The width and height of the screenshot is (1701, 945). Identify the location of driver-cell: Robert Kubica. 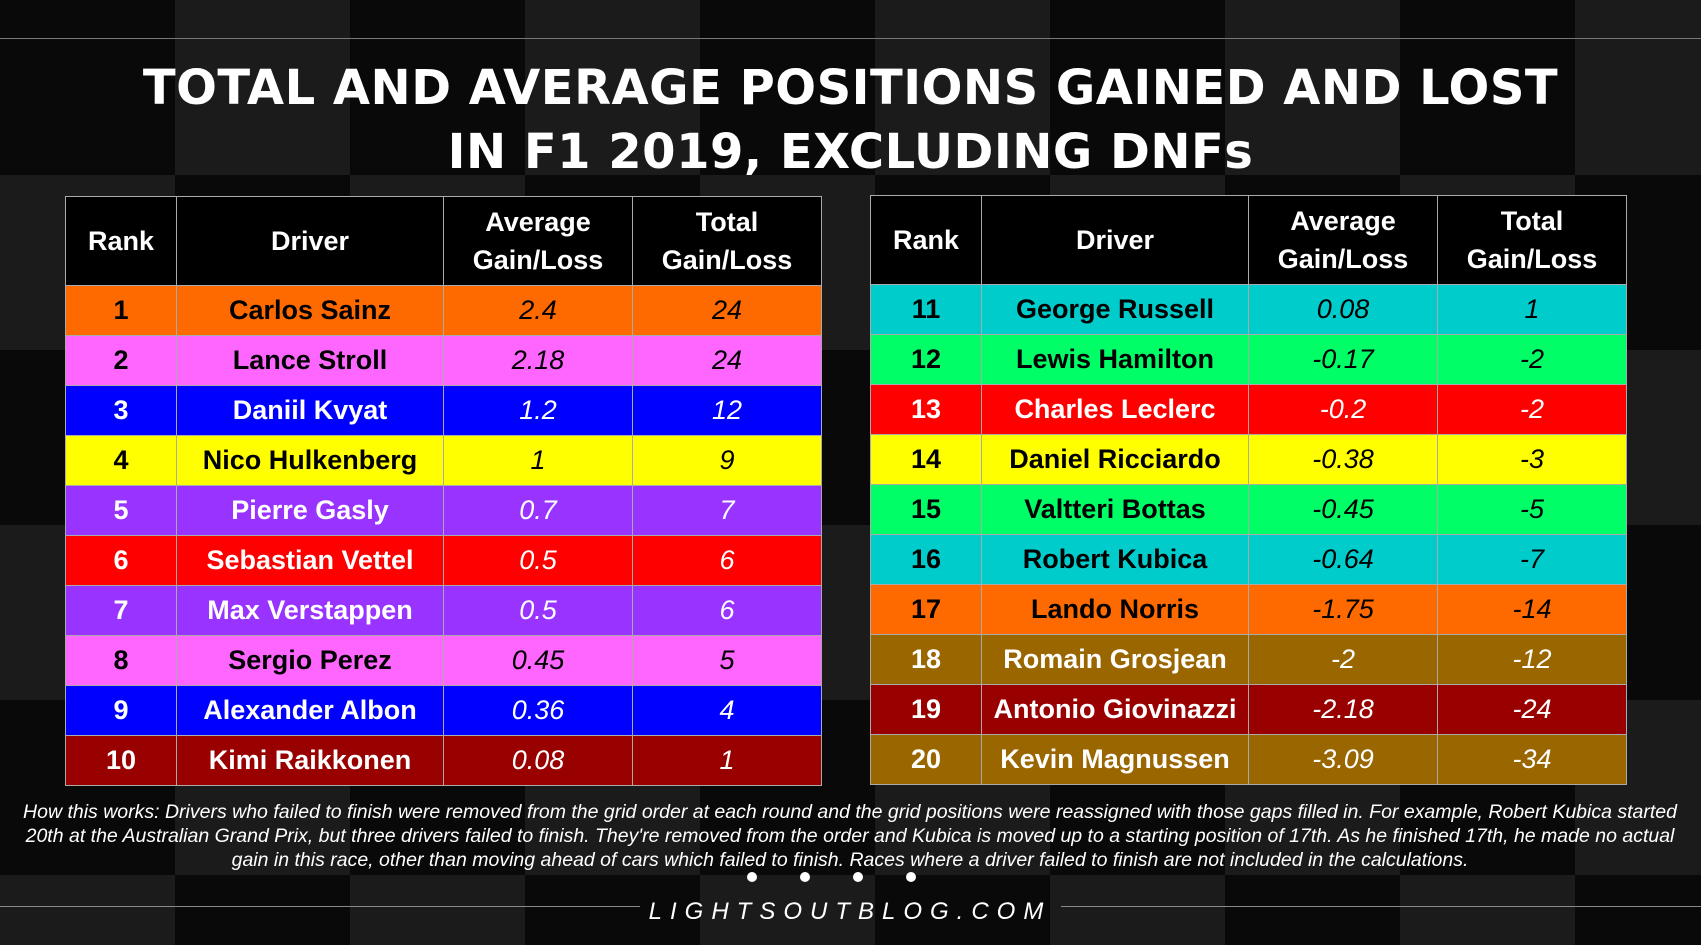
(1115, 559).